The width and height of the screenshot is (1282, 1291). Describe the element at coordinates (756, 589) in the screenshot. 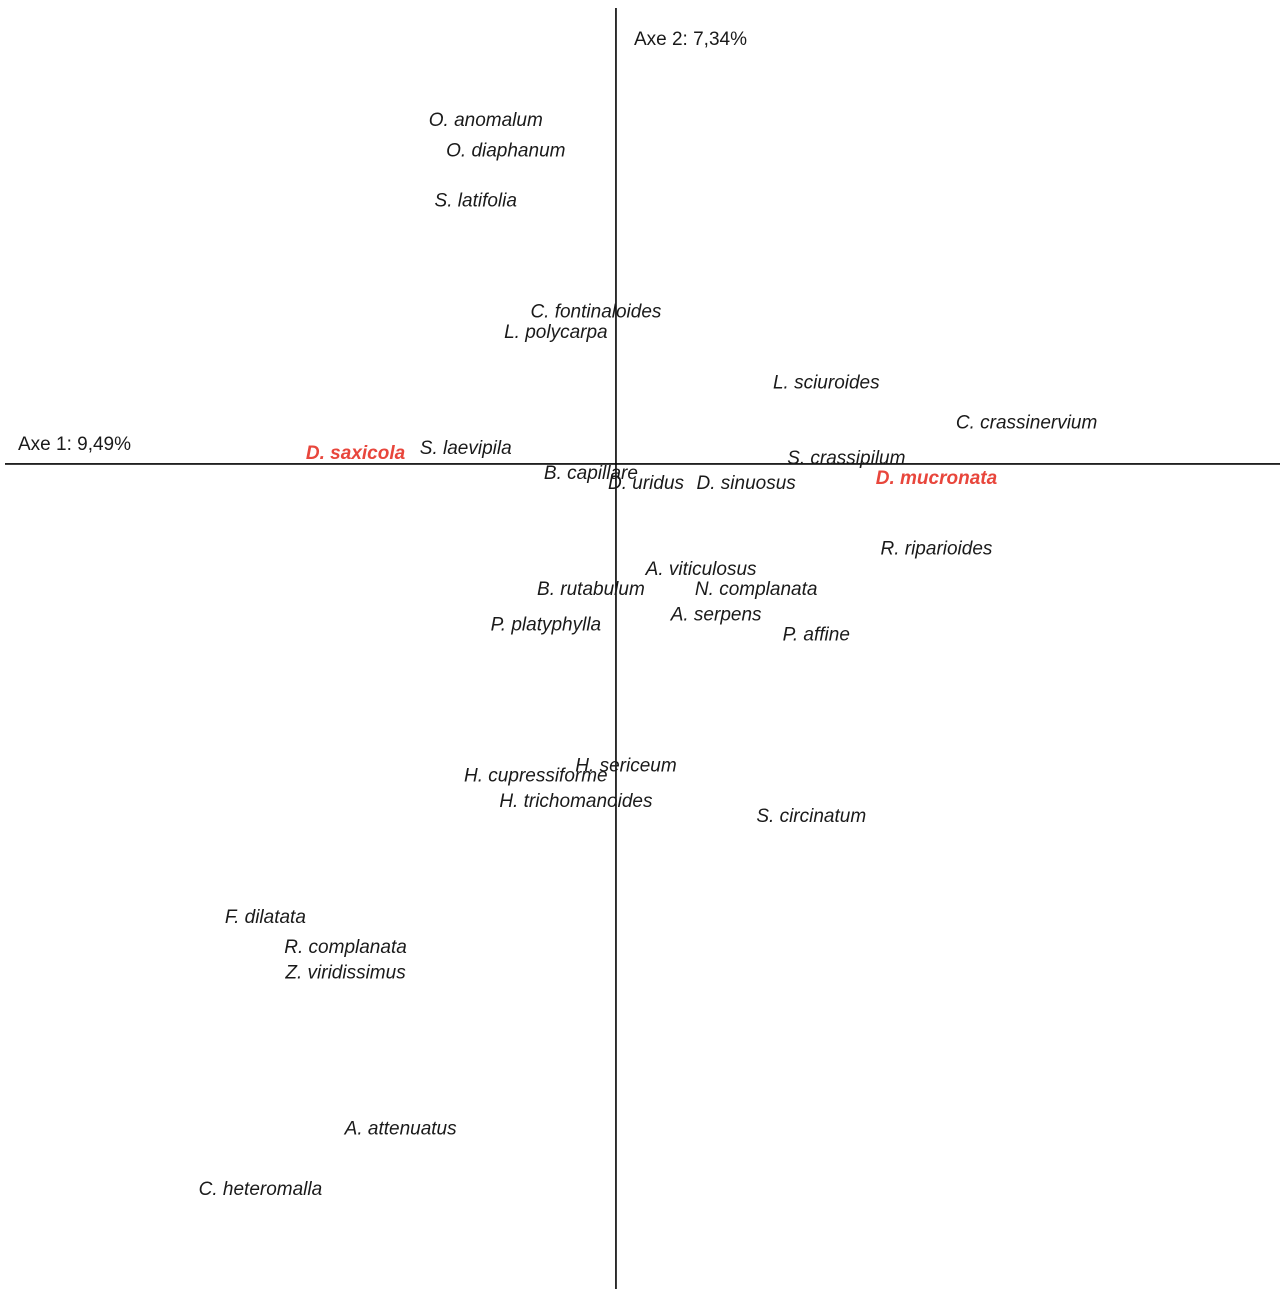

I see `species-label: N. complanata` at that location.